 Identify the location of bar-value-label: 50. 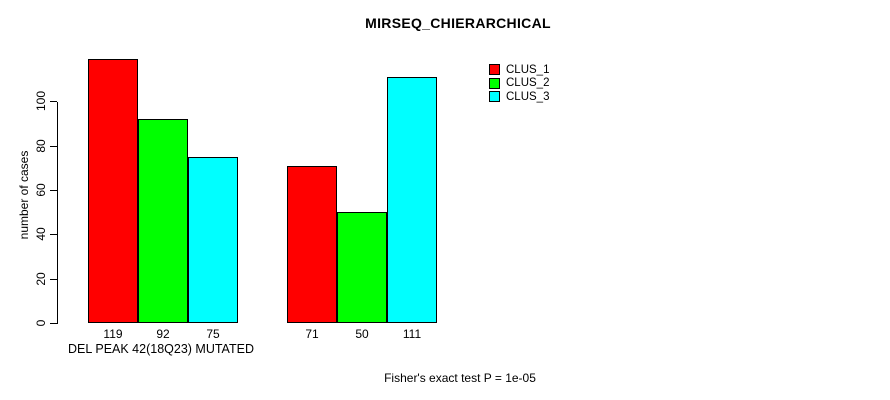
(362, 334).